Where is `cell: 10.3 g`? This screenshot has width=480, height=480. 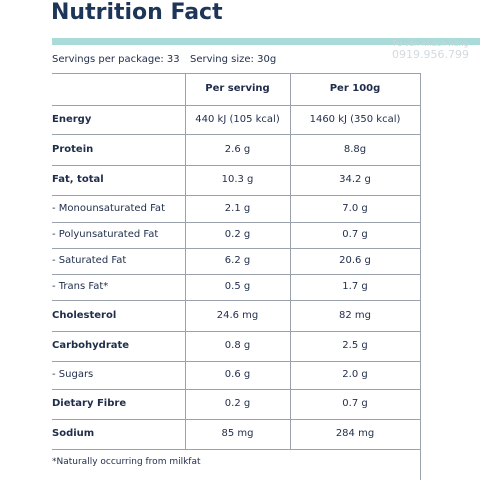
cell: 10.3 g is located at coordinates (237, 179).